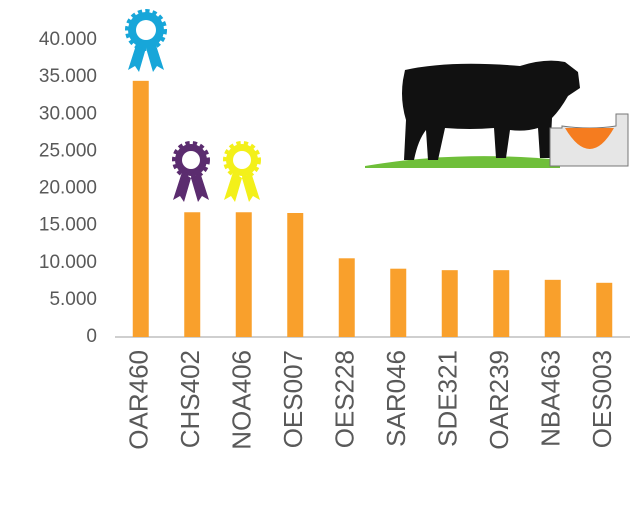 Image resolution: width=636 pixels, height=505 pixels. Describe the element at coordinates (602, 399) in the screenshot. I see `x-tick-label: OES003` at that location.